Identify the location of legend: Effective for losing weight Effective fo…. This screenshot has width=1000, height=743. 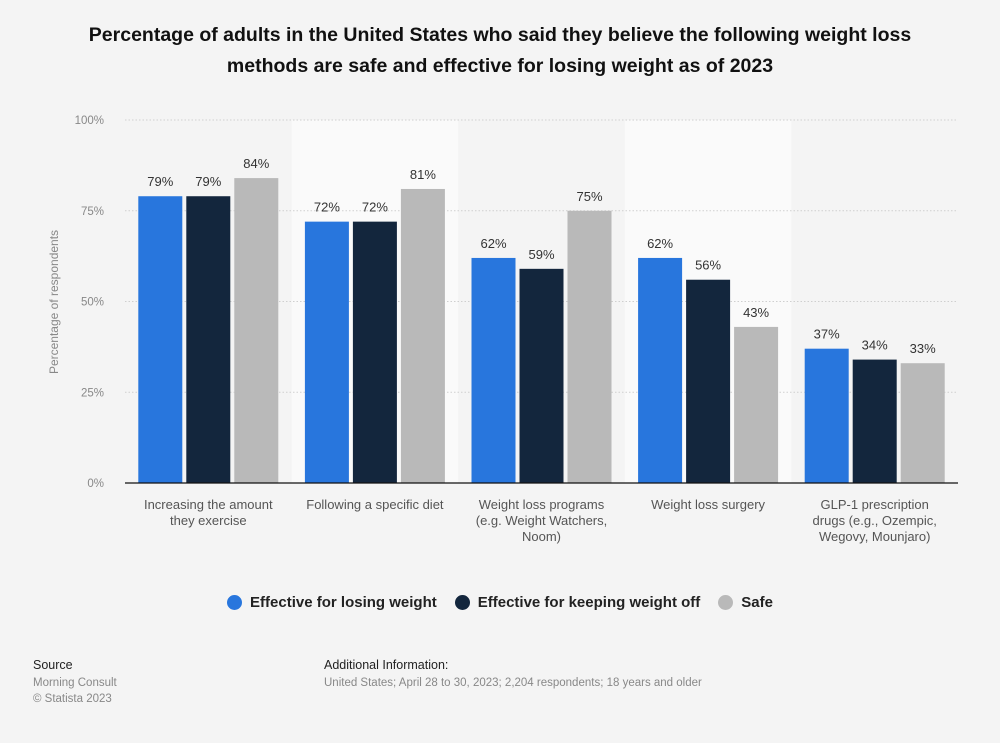
(500, 602).